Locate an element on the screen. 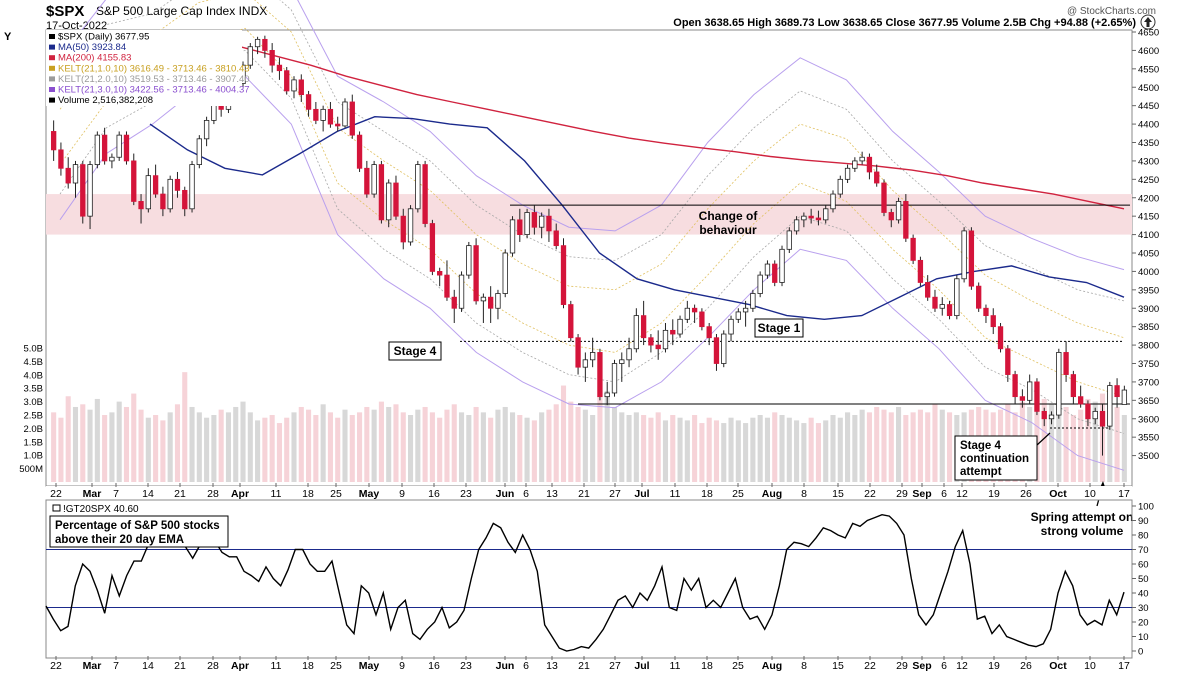 The width and height of the screenshot is (1200, 680). axis-flag: Y is located at coordinates (8, 37).